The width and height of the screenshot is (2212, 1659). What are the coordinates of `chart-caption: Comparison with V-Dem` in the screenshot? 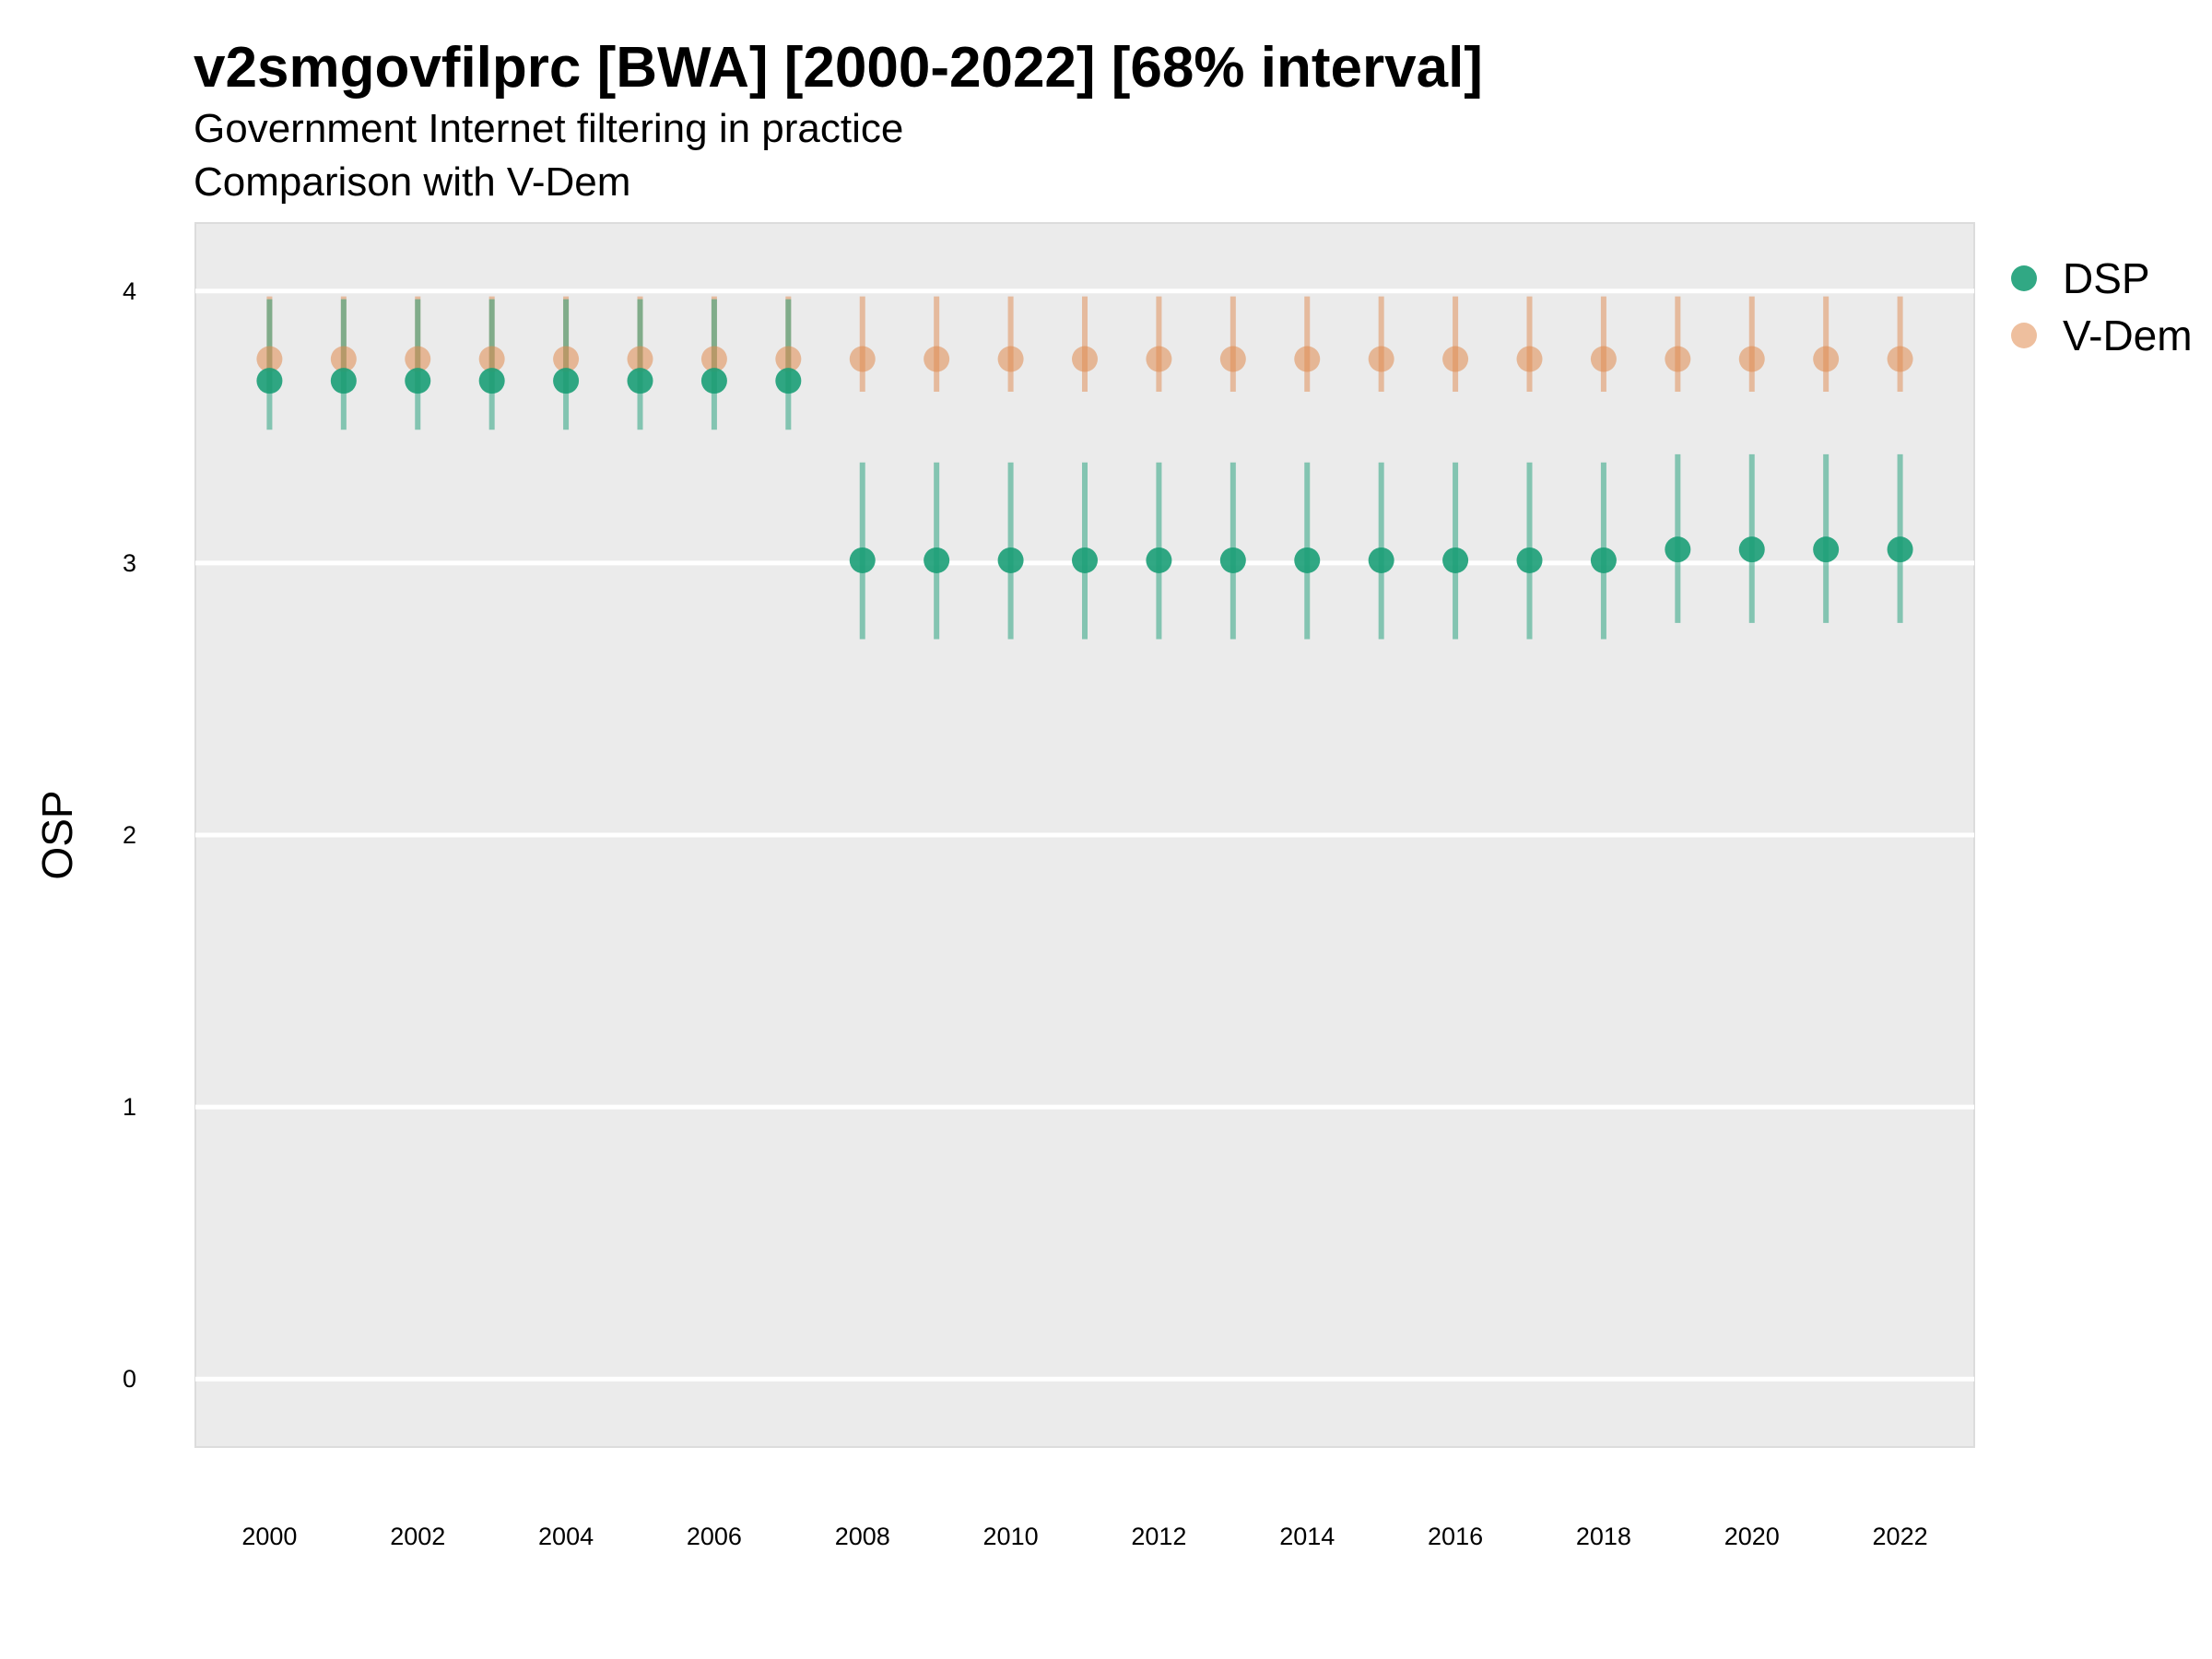 It's located at (412, 182).